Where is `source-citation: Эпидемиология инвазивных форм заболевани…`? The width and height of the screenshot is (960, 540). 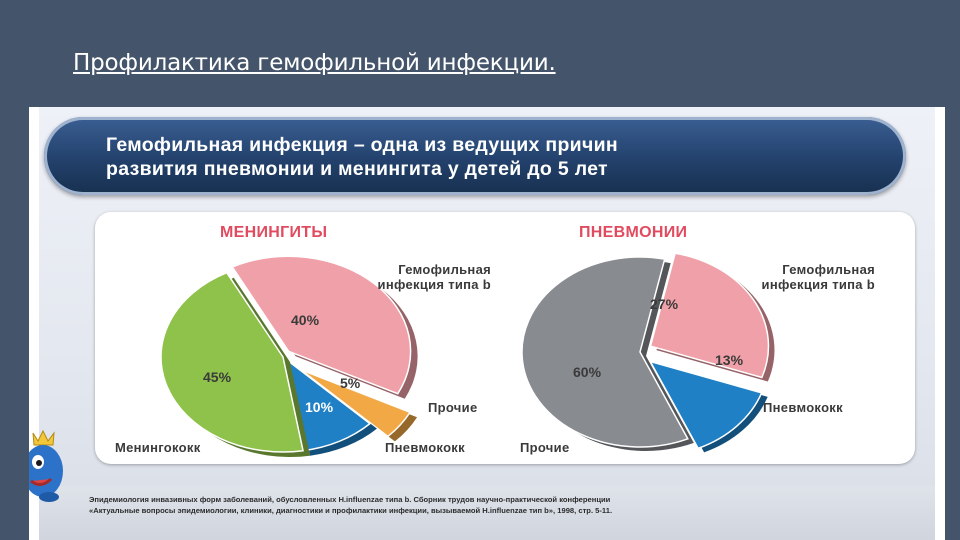
source-citation: Эпидемиология инвазивных форм заболевани… is located at coordinates (489, 505).